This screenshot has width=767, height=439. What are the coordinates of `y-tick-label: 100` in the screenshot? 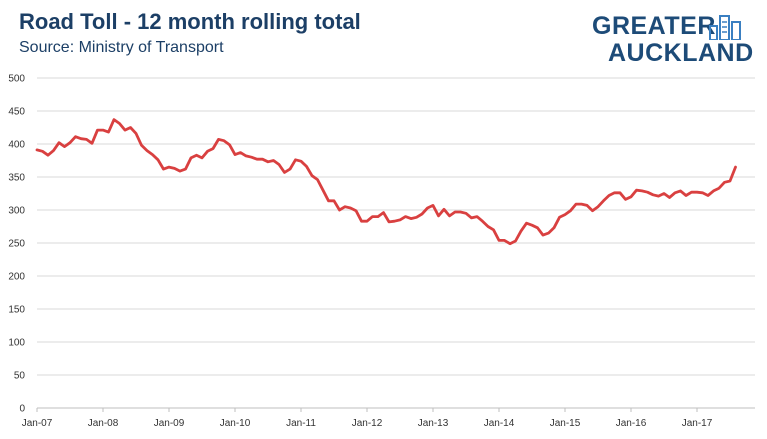 It's located at (16, 343).